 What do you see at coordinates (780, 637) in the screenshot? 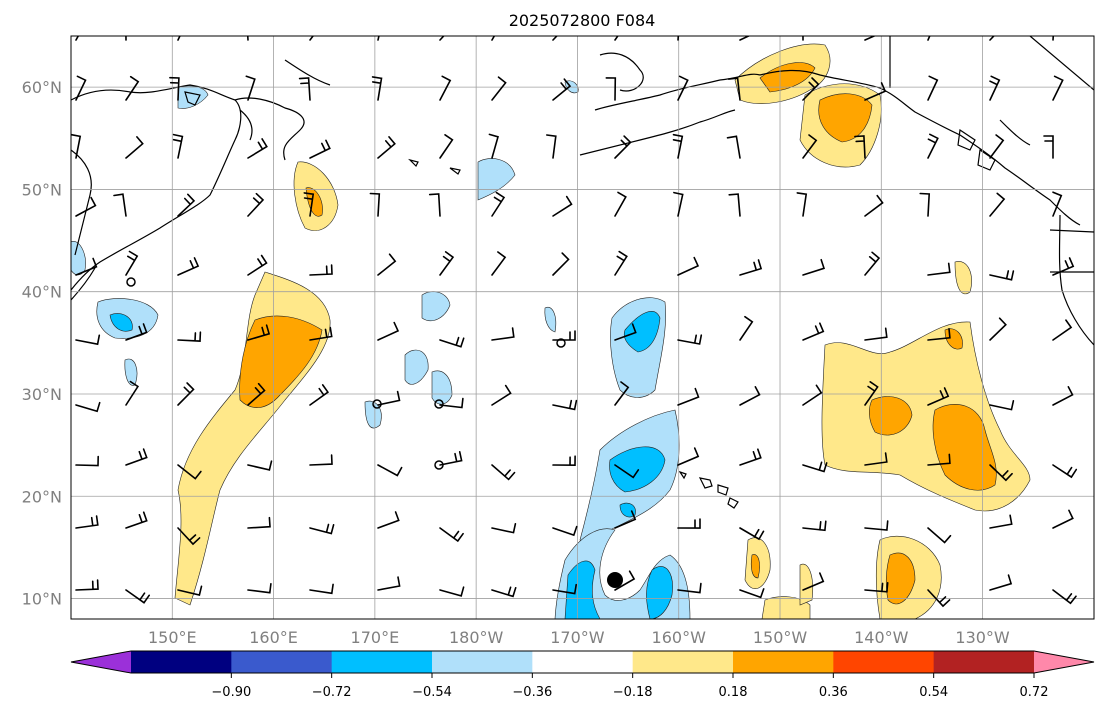
I see `longitude-label: 150°W` at bounding box center [780, 637].